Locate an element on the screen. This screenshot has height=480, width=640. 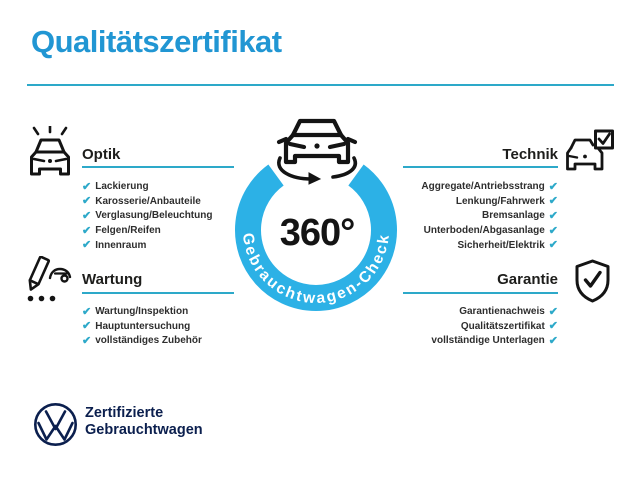
shield-check-icon is located at coordinates (592, 281).